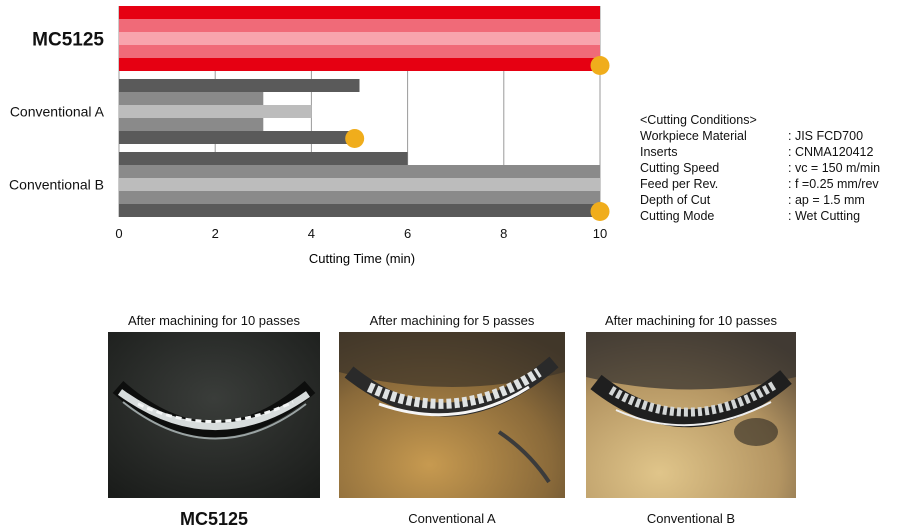  What do you see at coordinates (118, 233) in the screenshot?
I see `x-tick-label: 0` at bounding box center [118, 233].